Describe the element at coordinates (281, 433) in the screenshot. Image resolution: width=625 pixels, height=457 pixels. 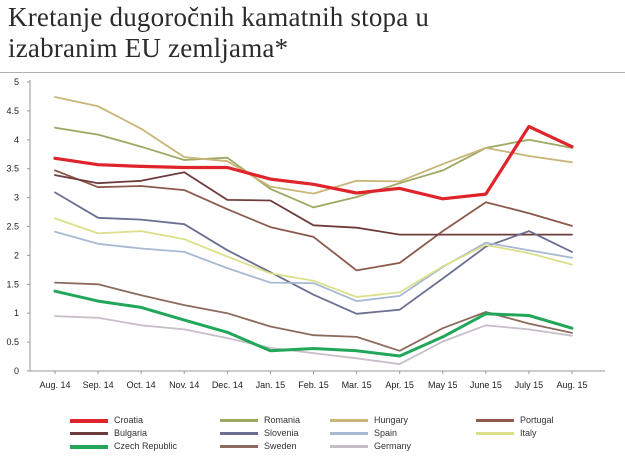
I see `legend-label: Slovenia` at that location.